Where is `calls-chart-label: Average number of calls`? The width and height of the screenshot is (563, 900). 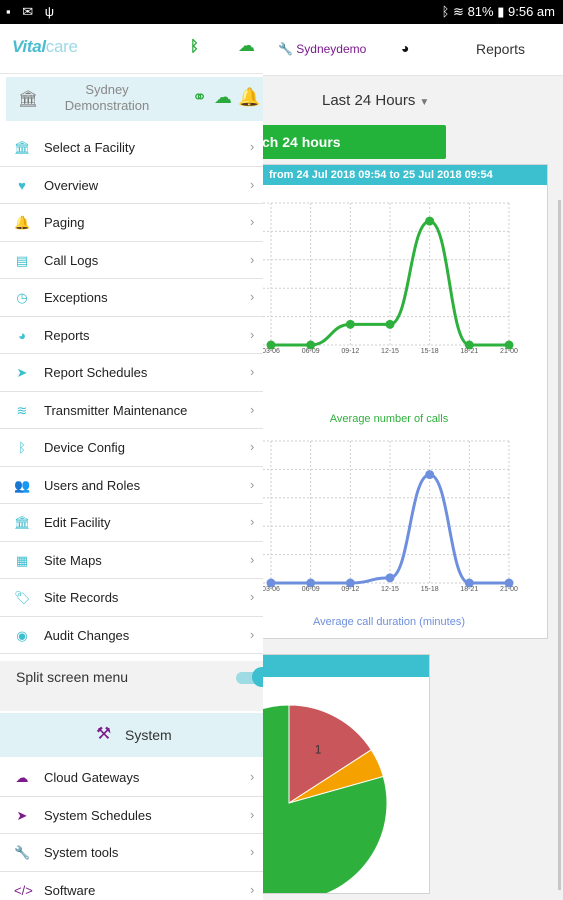 calls-chart-label: Average number of calls is located at coordinates (389, 419).